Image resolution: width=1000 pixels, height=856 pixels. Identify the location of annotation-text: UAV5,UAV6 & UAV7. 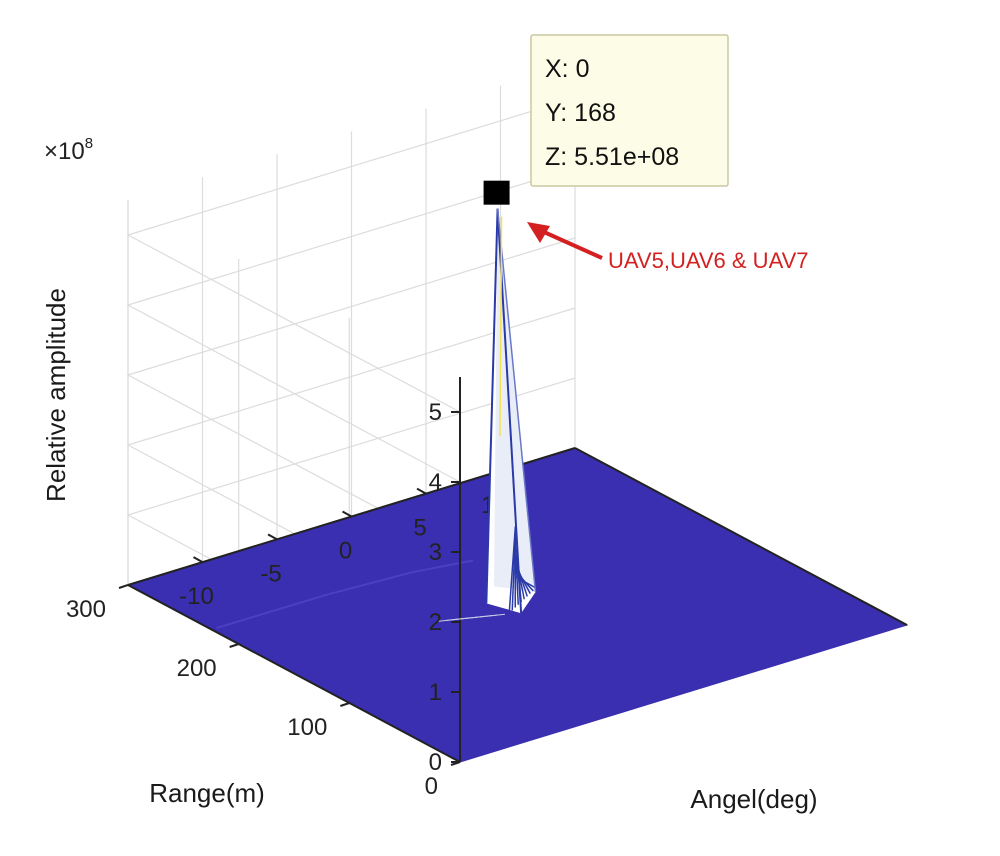
(708, 260).